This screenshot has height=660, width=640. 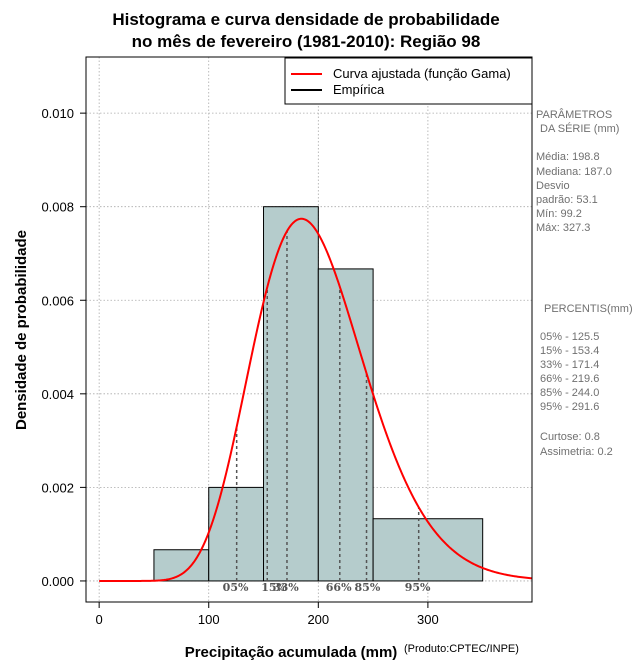 What do you see at coordinates (563, 228) in the screenshot?
I see `param-max: Máx: 327.3` at bounding box center [563, 228].